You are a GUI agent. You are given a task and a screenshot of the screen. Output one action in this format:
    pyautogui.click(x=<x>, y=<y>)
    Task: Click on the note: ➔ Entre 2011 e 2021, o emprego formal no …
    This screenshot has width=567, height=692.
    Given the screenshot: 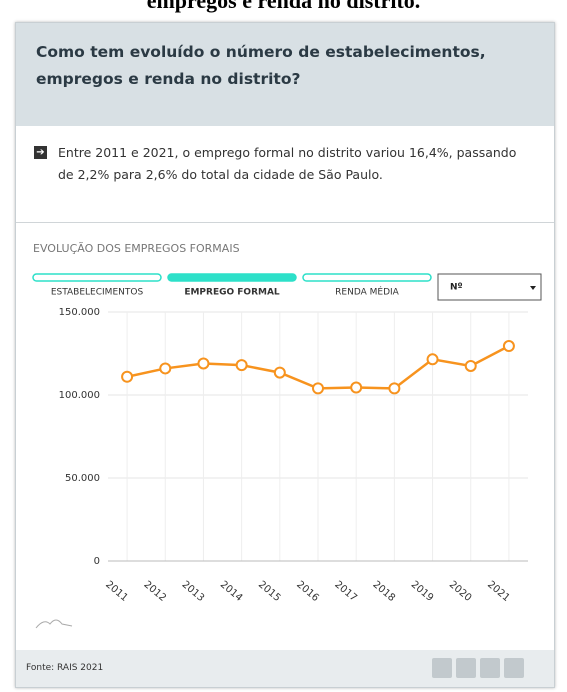 What is the action you would take?
    pyautogui.click(x=285, y=174)
    